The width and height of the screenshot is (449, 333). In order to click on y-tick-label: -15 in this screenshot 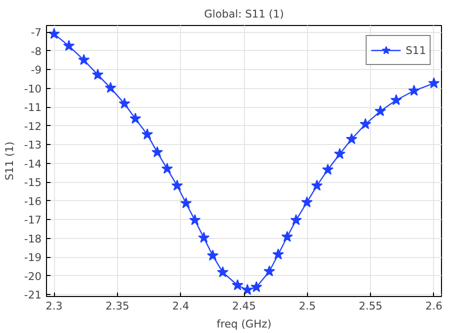, I will do `click(33, 183)`.